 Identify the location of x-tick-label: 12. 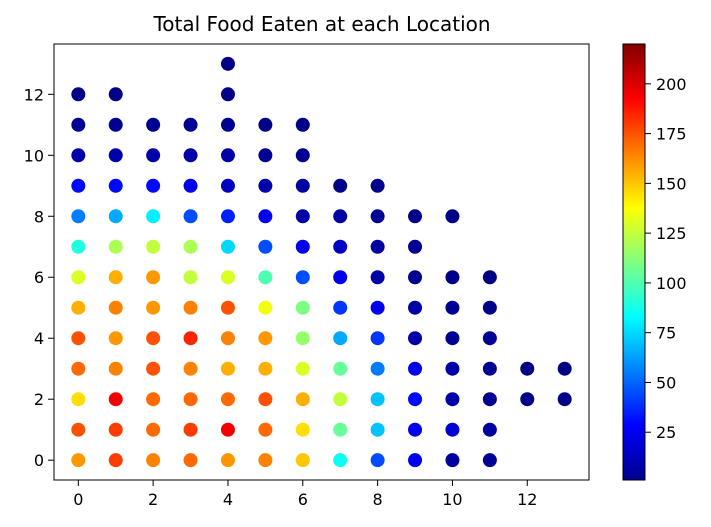
(527, 499).